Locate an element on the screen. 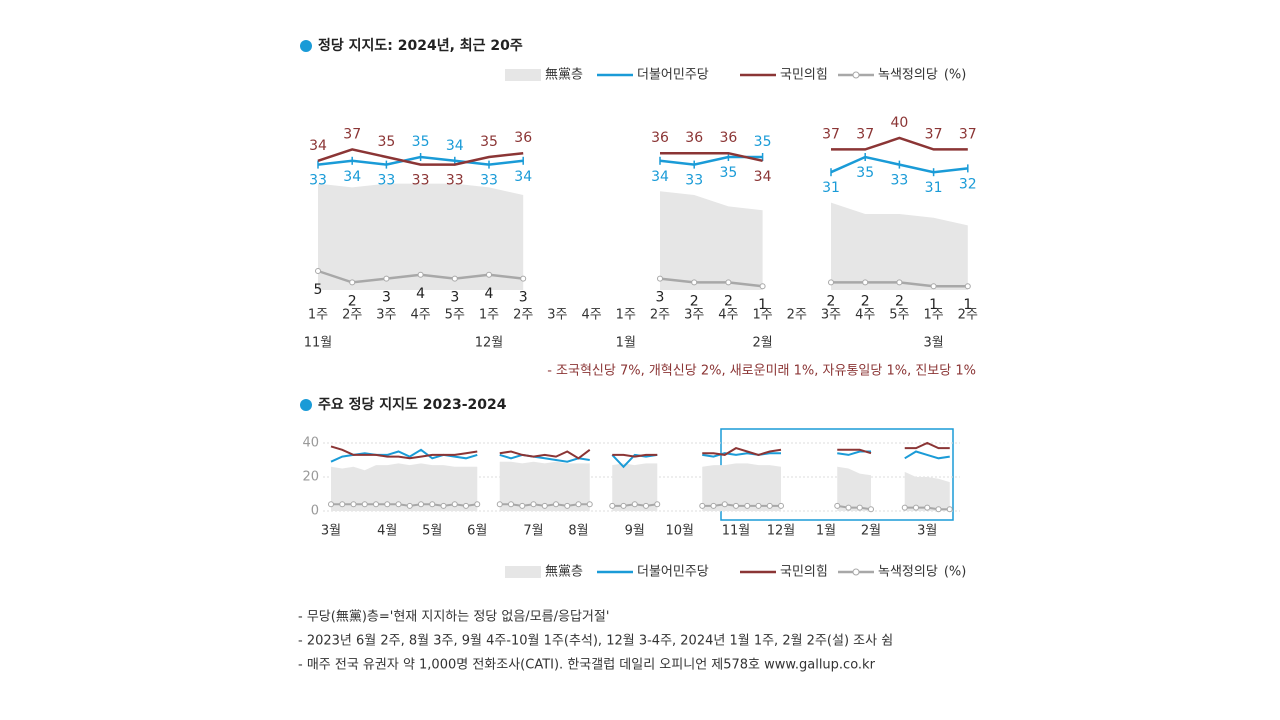  legend-swatch is located at coordinates (856, 572).